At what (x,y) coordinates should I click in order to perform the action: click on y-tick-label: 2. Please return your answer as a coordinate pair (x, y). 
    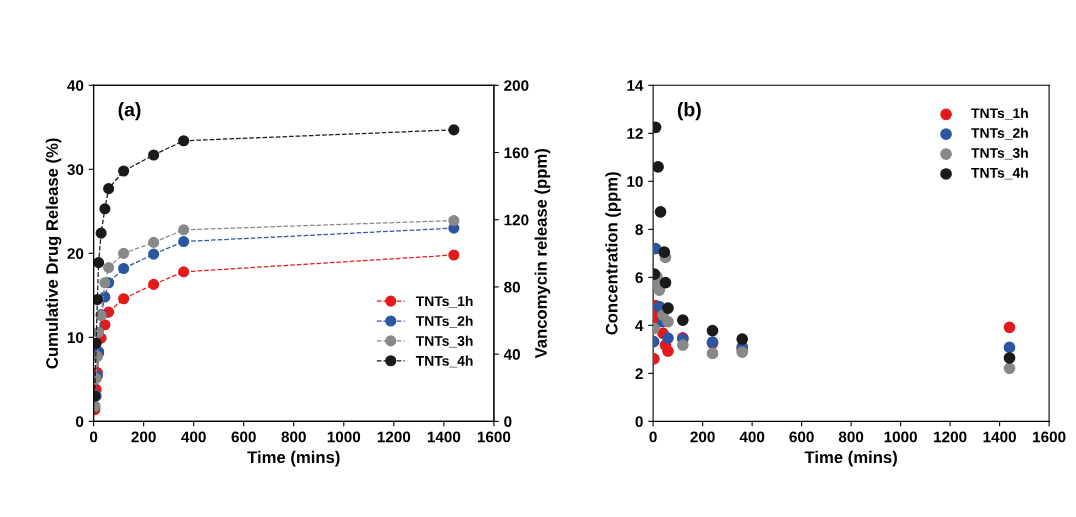
    Looking at the image, I should click on (639, 373).